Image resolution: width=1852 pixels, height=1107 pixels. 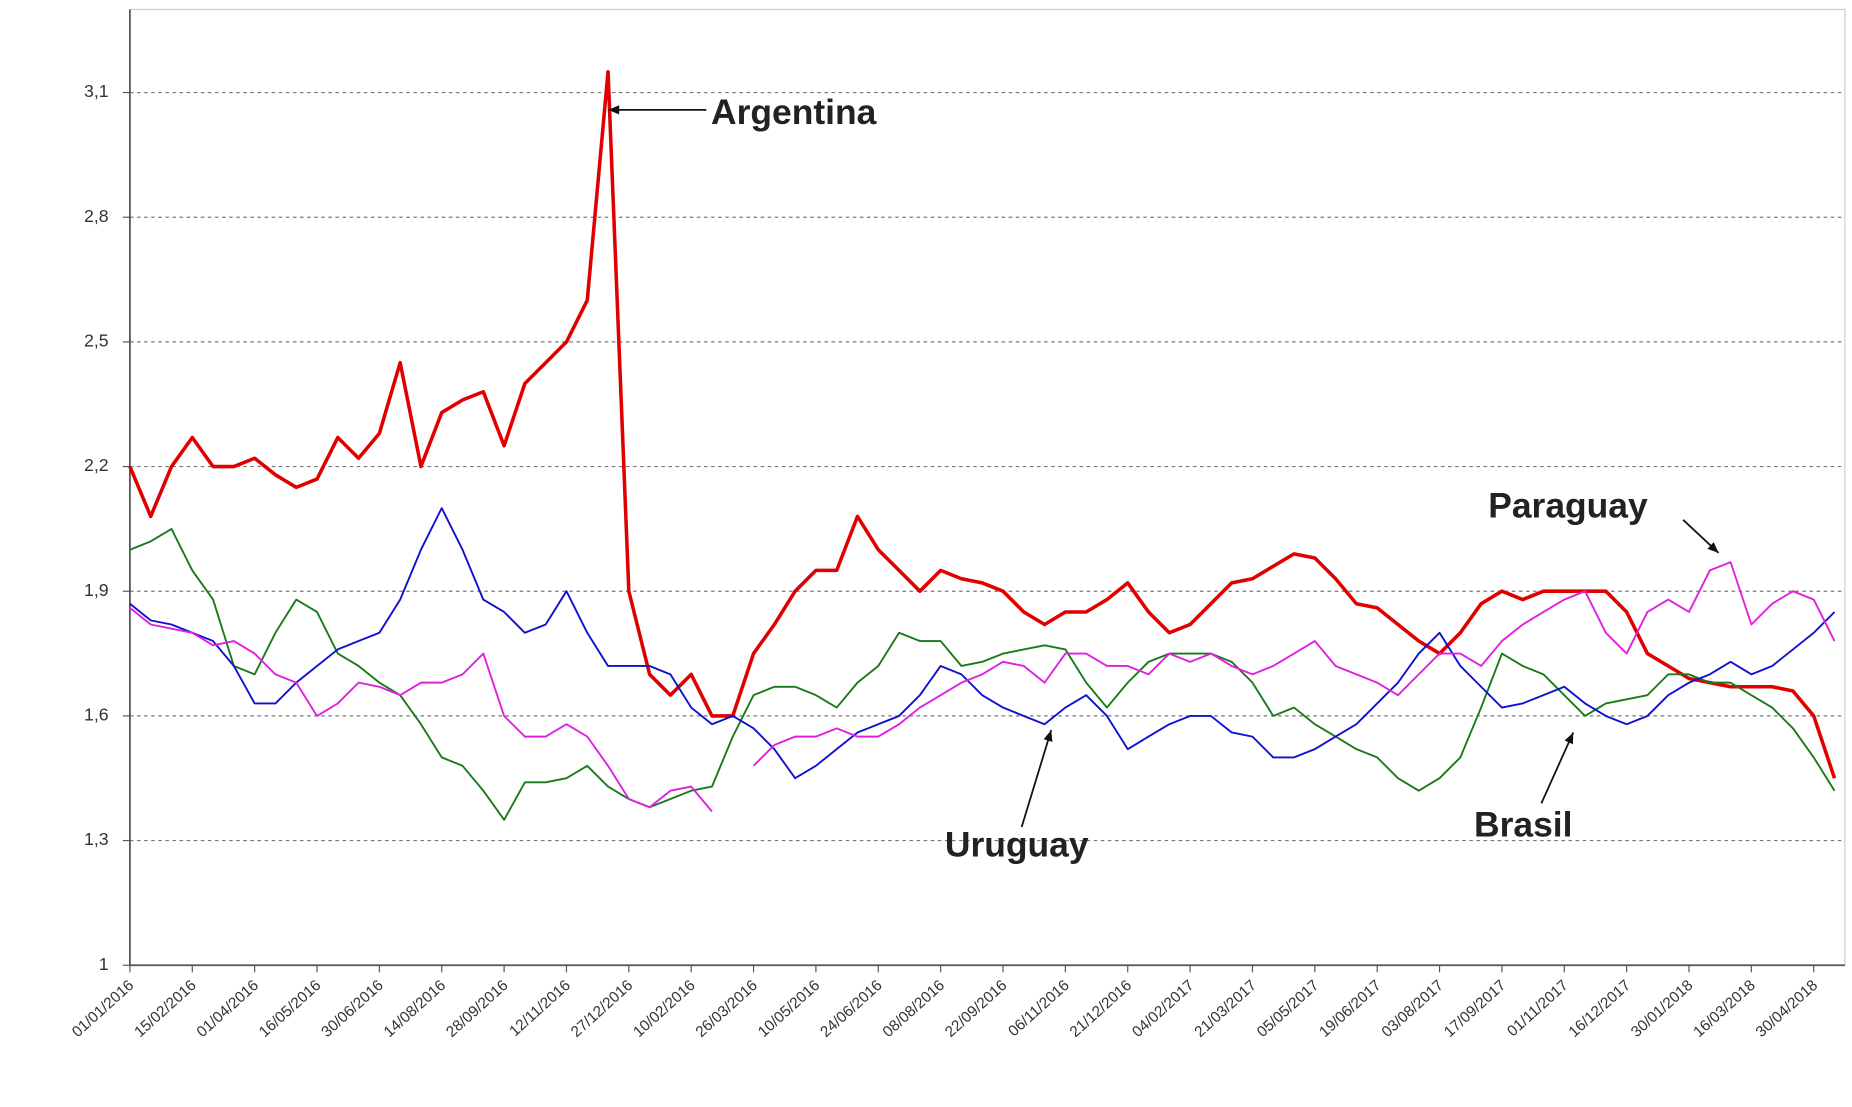 I want to click on y-tick-label: 1, so click(x=104, y=964).